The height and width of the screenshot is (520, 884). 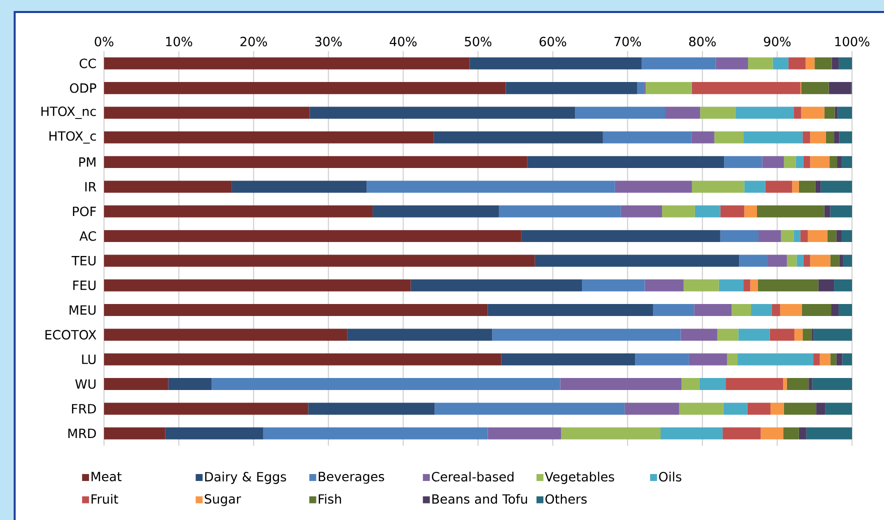 I want to click on legend-label: Vegetables, so click(x=579, y=478).